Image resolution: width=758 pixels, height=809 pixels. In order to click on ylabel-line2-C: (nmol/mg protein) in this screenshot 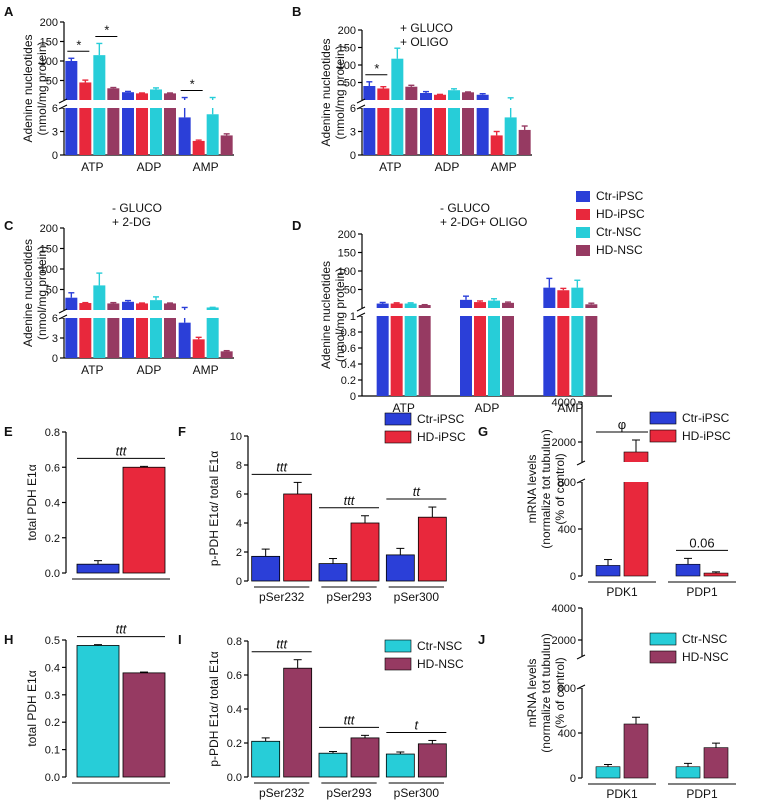, I will do `click(42, 293)`.